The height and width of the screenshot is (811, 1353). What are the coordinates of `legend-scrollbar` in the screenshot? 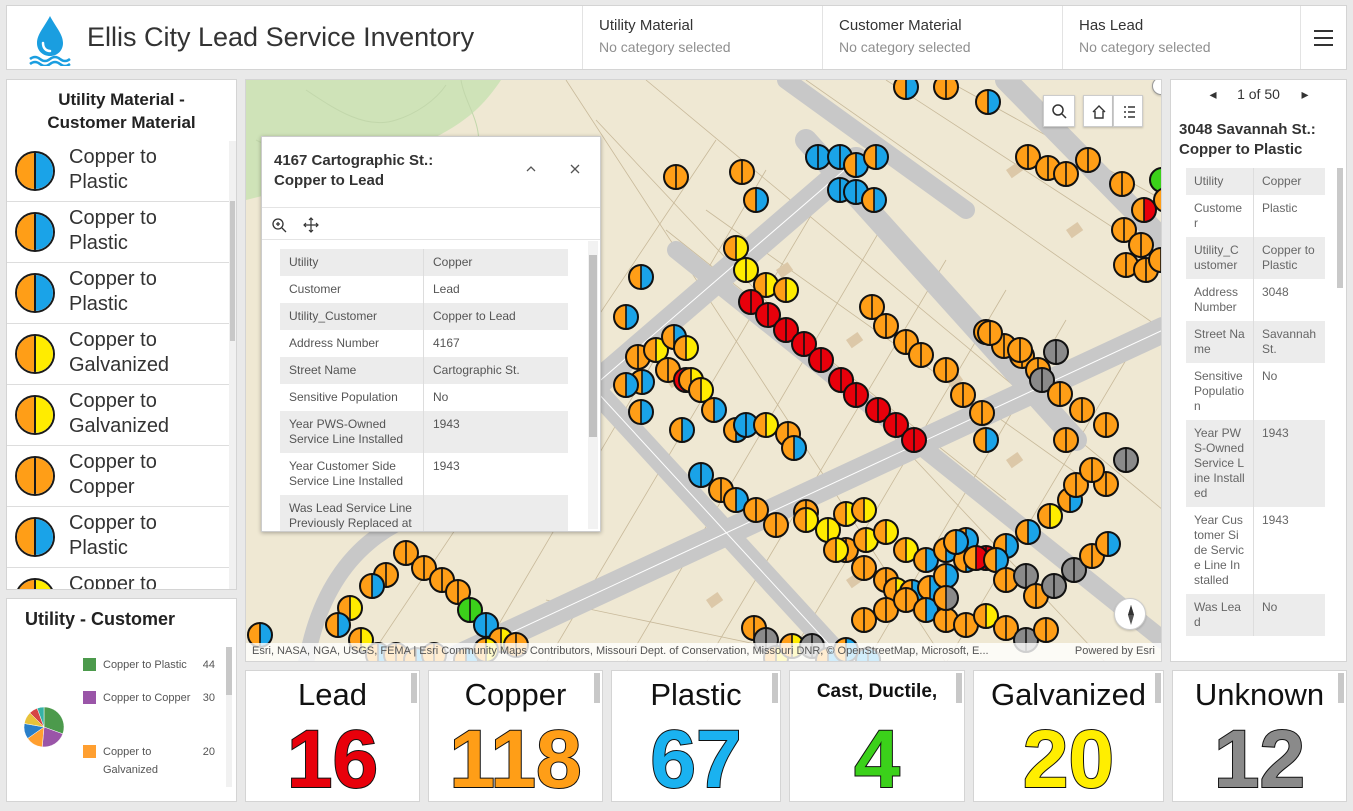 It's located at (232, 365).